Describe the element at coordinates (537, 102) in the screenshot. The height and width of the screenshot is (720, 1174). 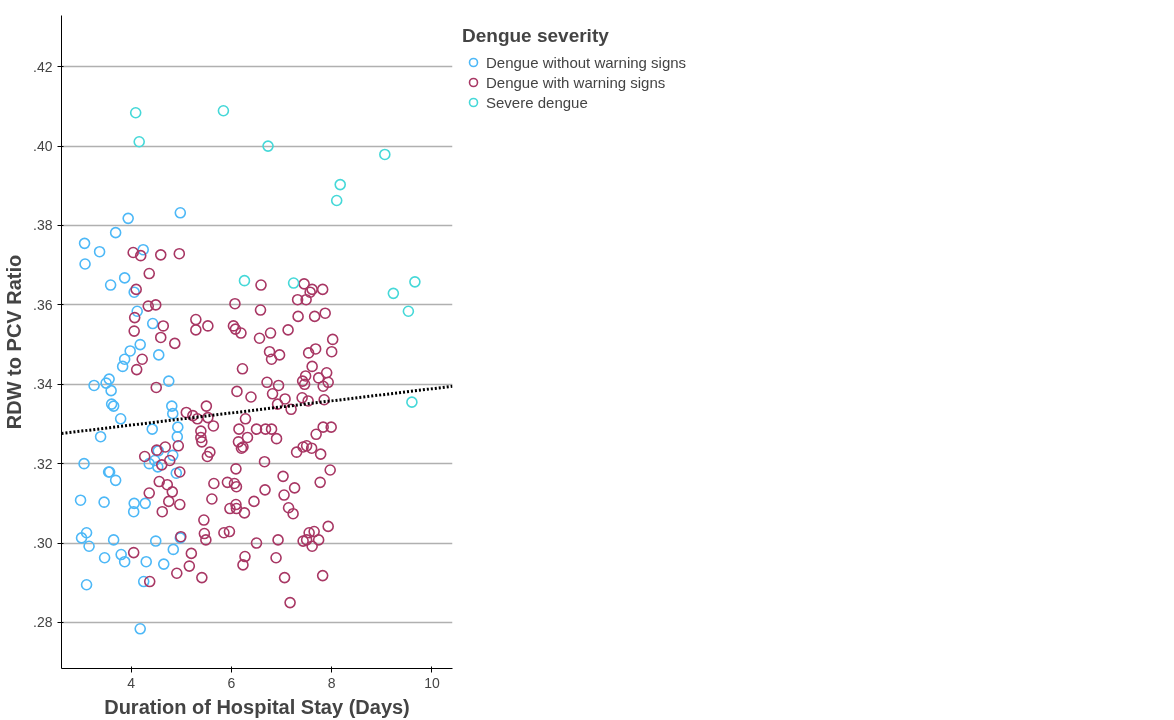
I see `legend-label: Severe dengue` at that location.